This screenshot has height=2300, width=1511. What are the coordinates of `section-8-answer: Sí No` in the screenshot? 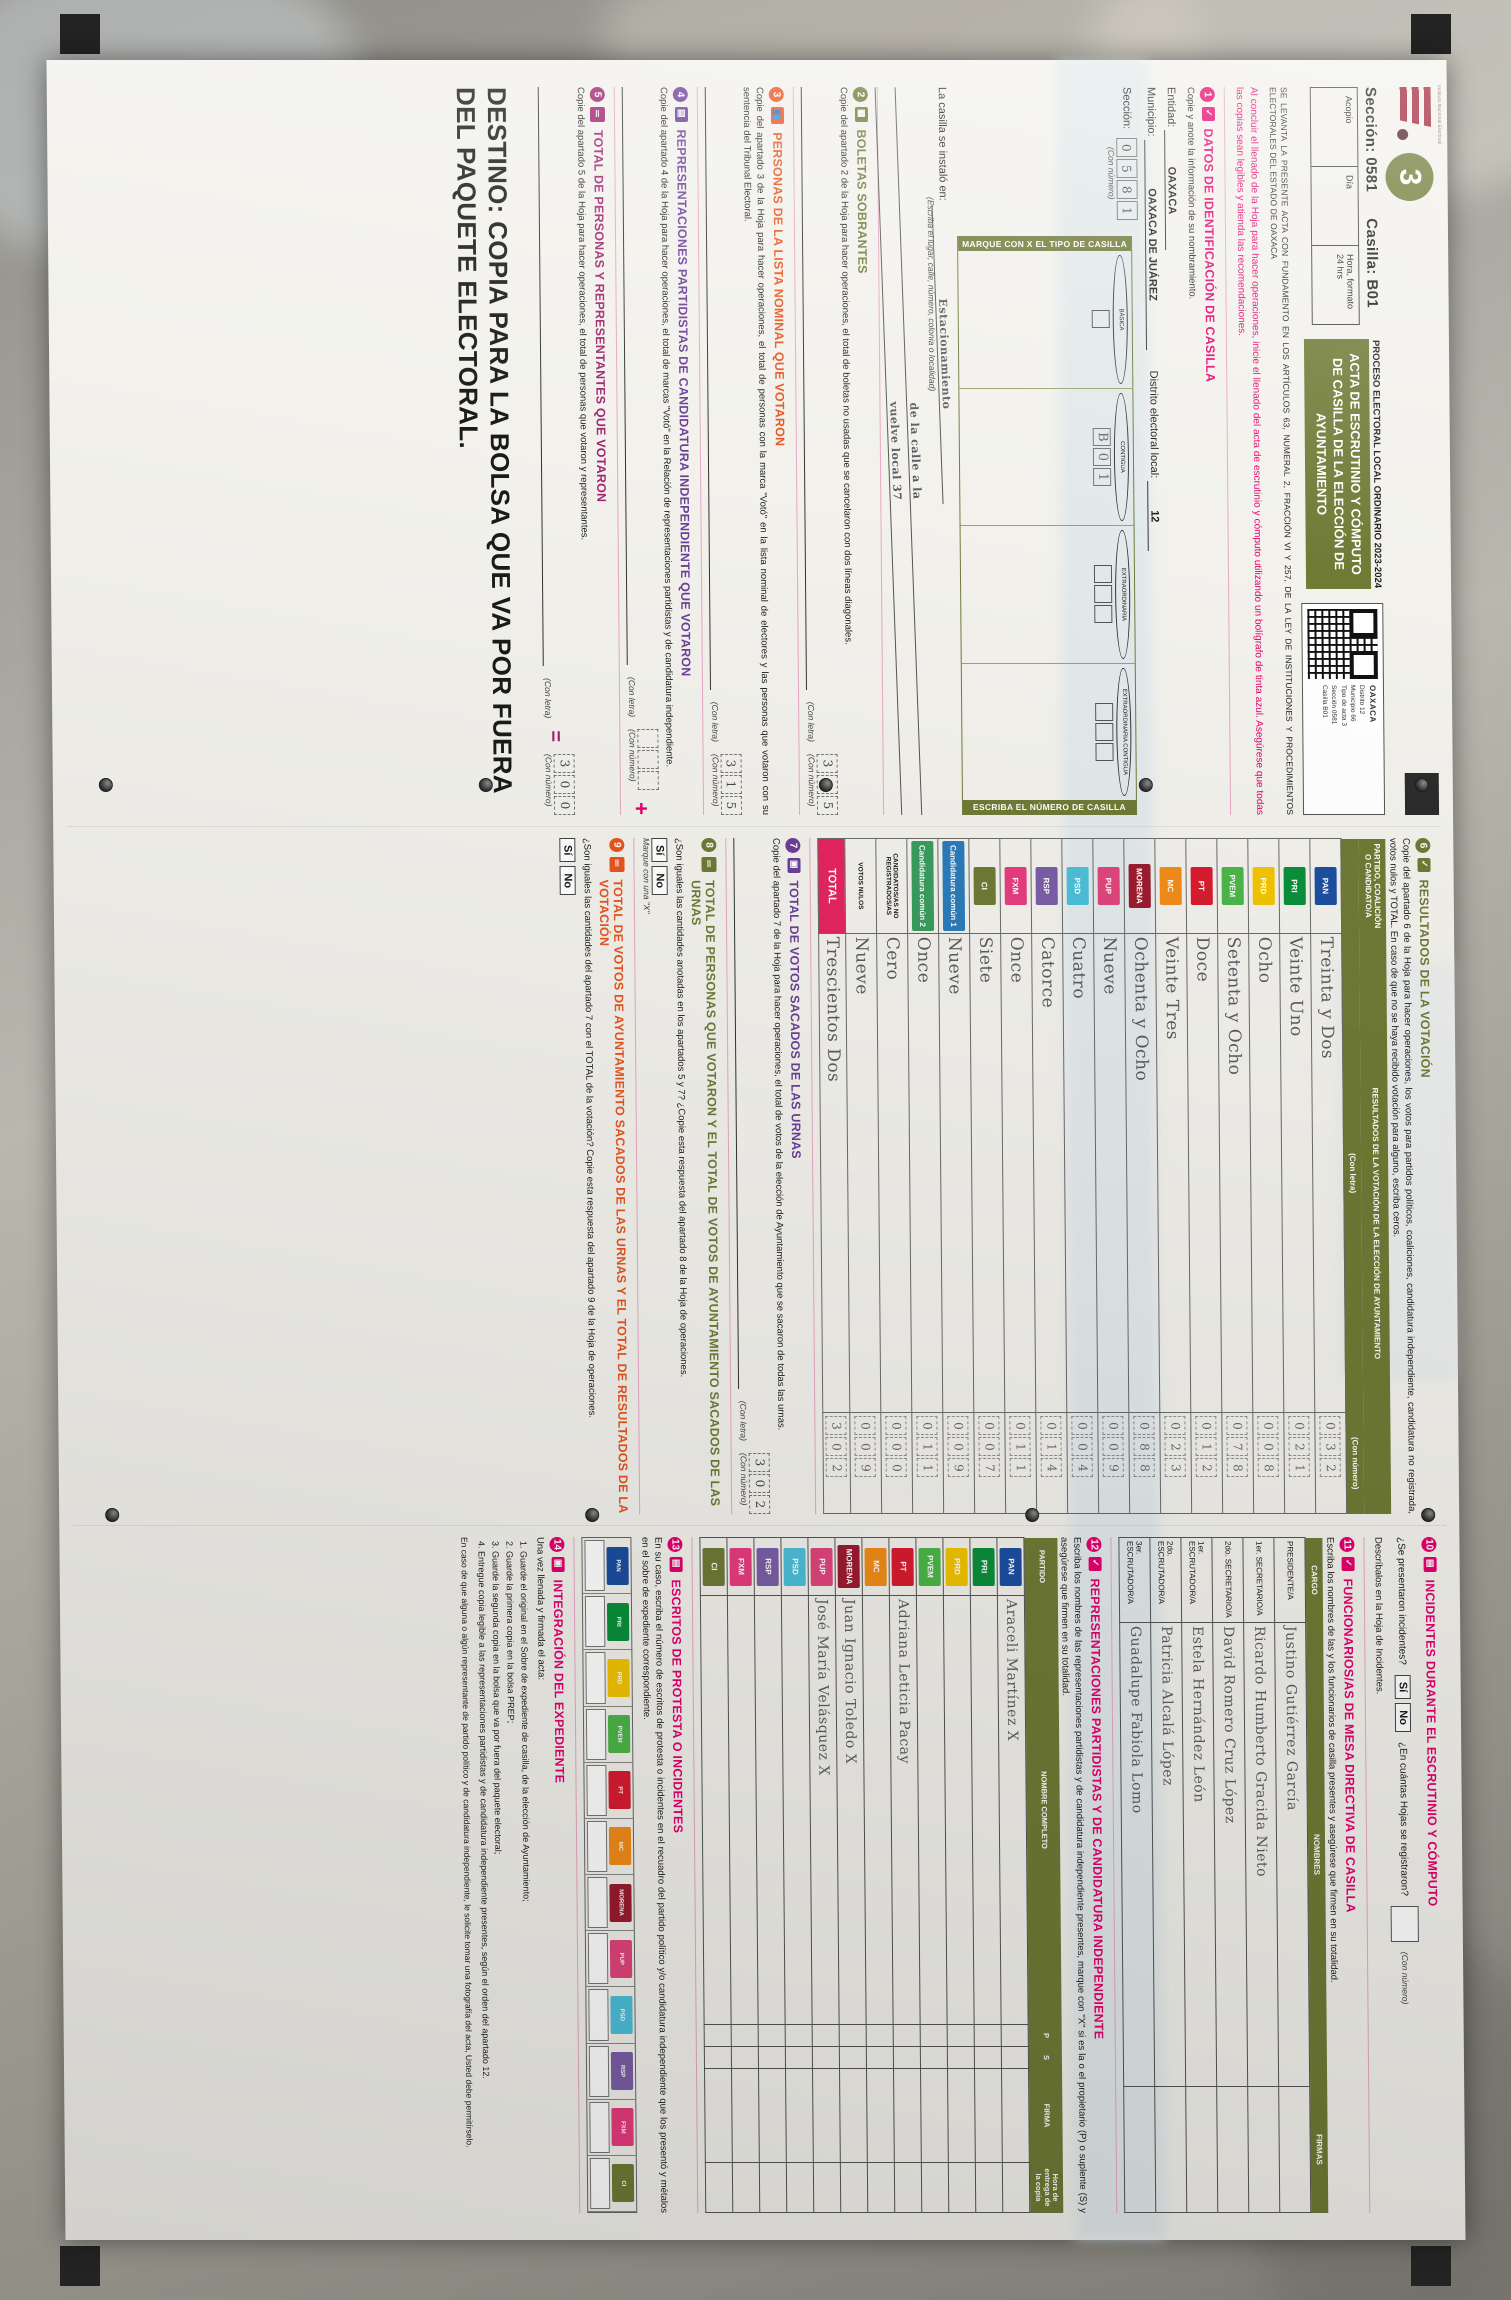 It's located at (659, 867).